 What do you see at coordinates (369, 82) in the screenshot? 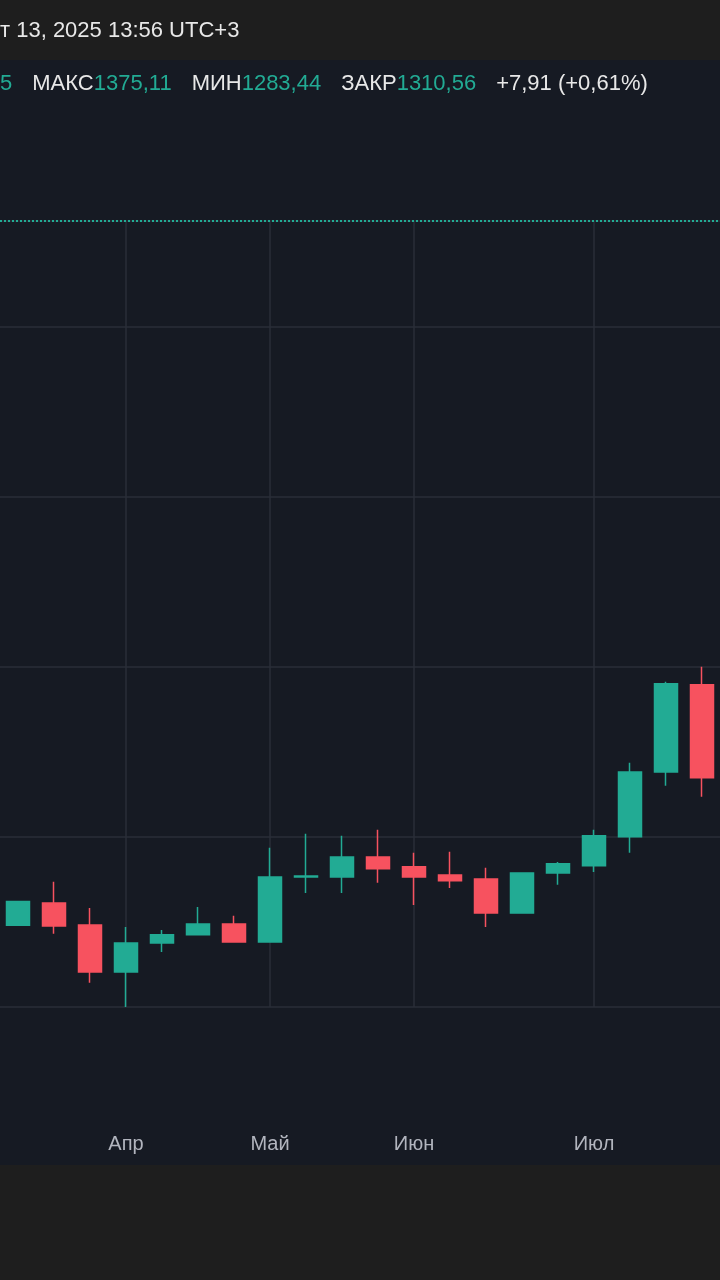
I see `text: ЗАКР` at bounding box center [369, 82].